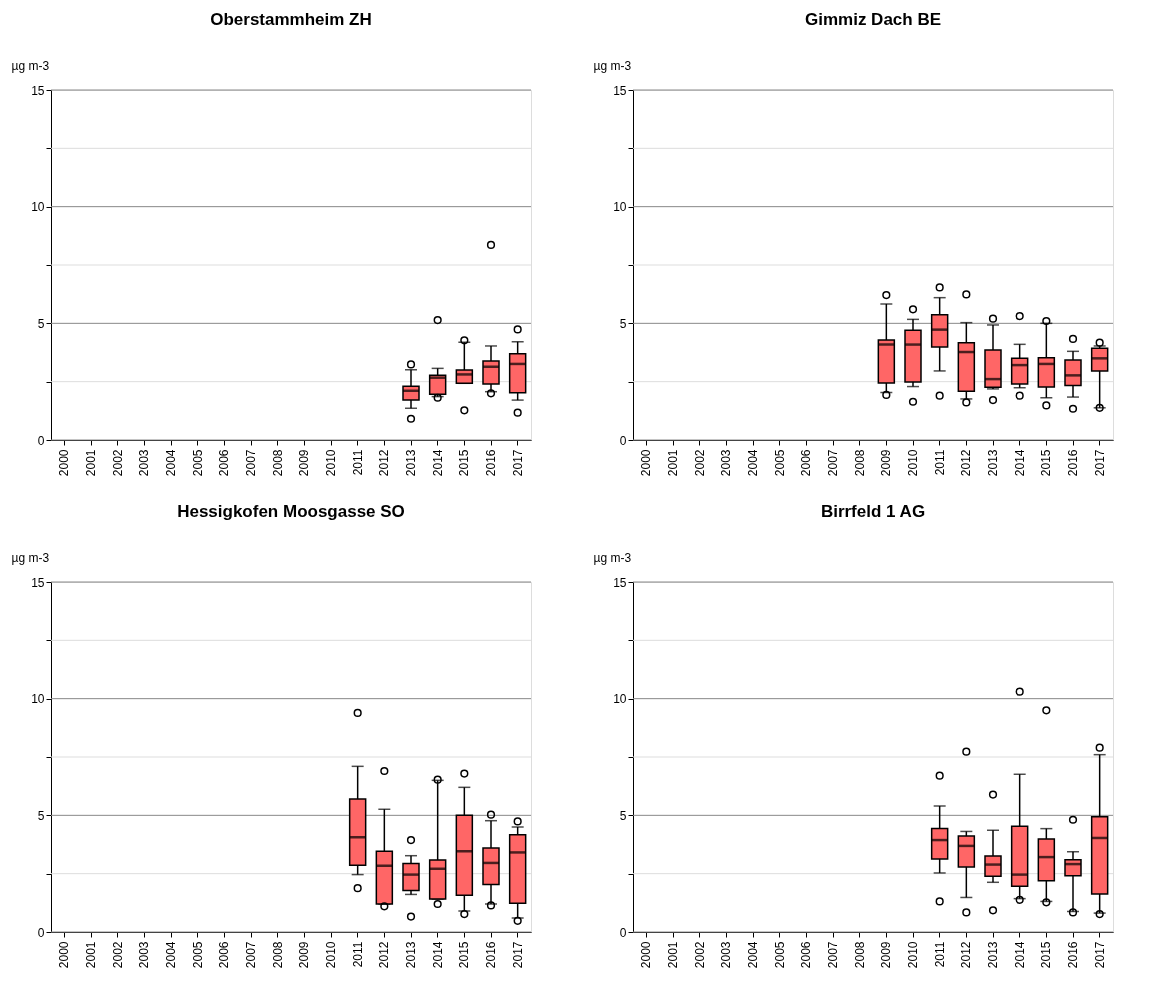 This screenshot has height=986, width=1154. I want to click on chart-title: Hessigkofen Moosgasse SO, so click(291, 511).